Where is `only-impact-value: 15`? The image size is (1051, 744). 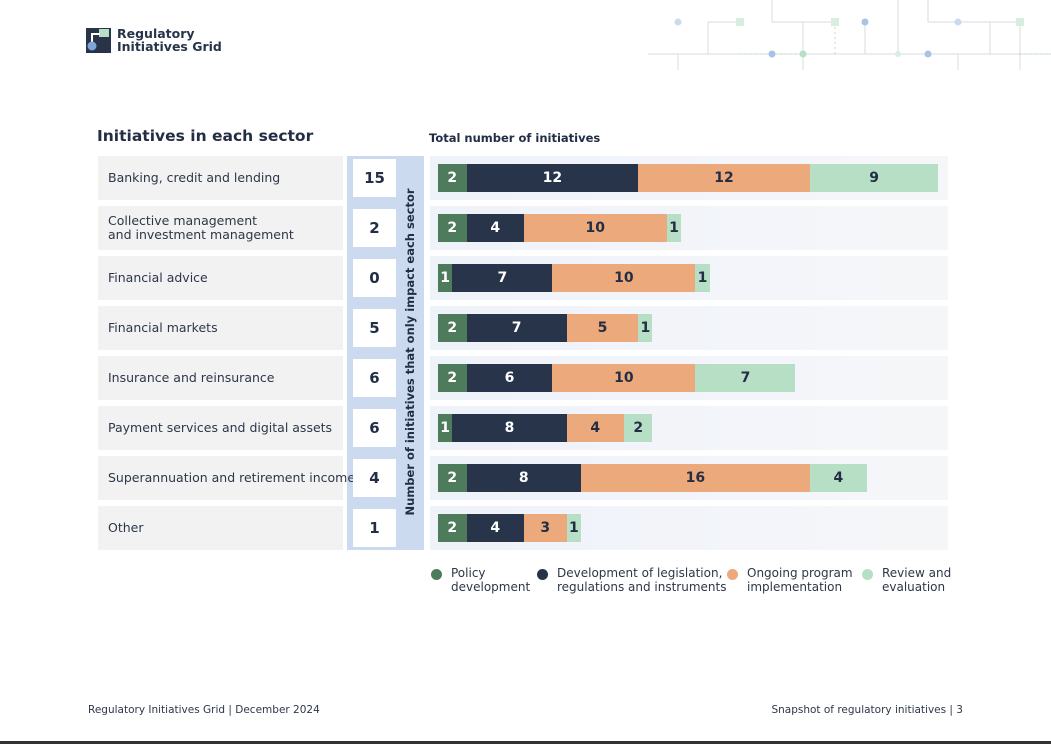
only-impact-value: 15 is located at coordinates (374, 178).